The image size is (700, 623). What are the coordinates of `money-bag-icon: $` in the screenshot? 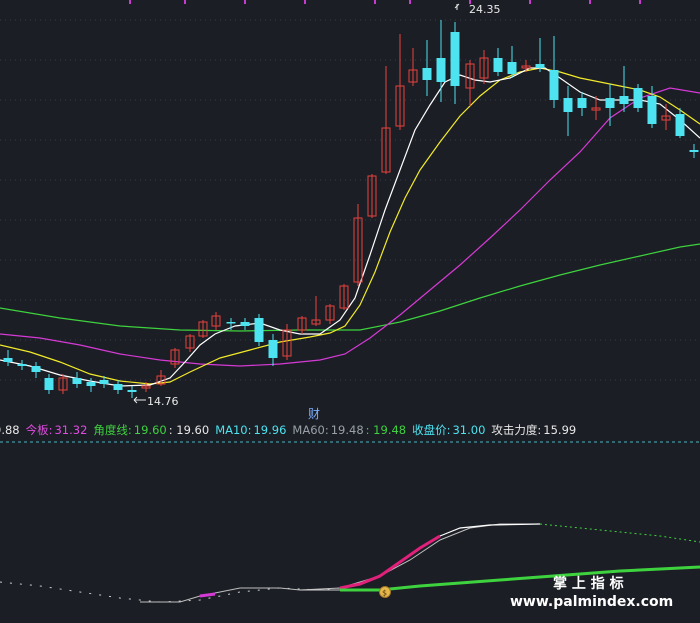 It's located at (385, 592).